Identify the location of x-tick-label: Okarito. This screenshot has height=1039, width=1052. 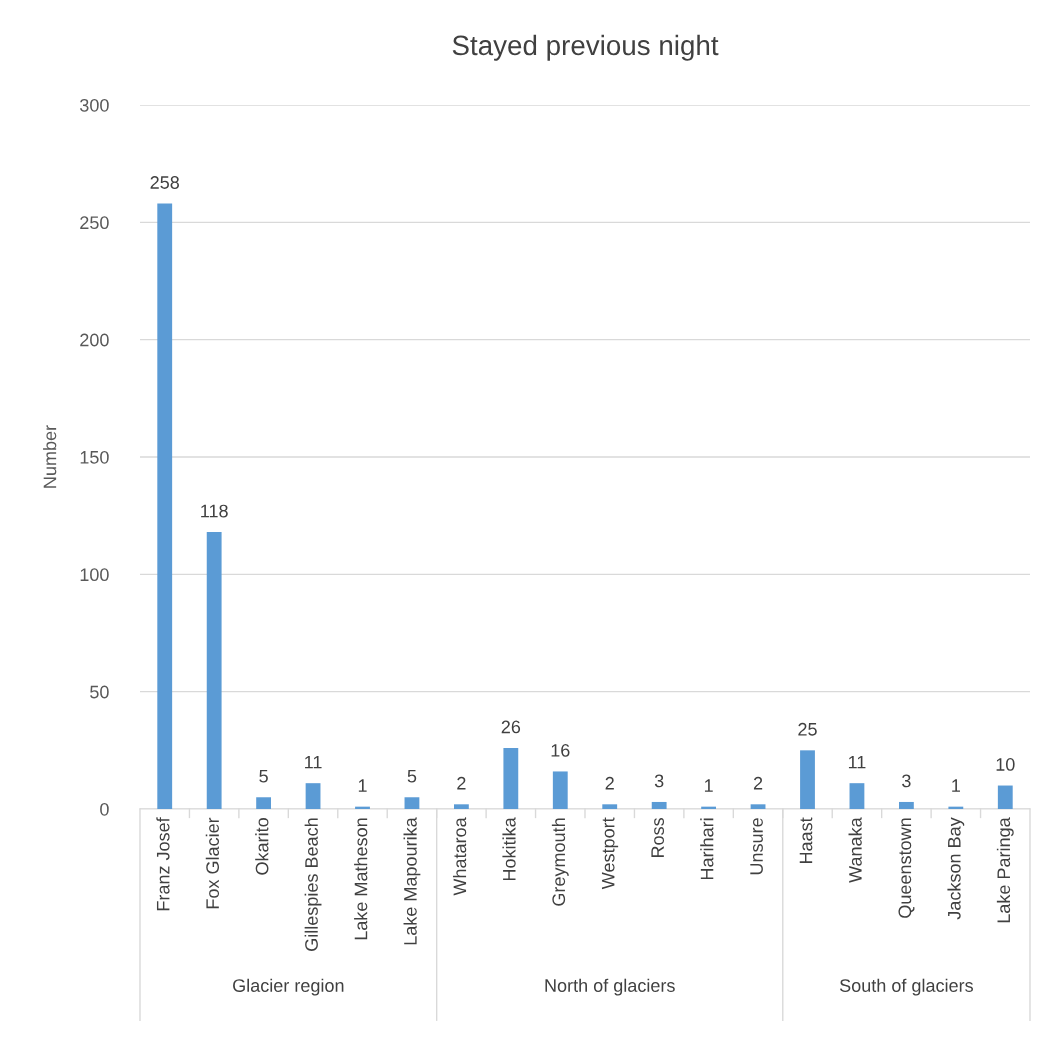
(262, 846).